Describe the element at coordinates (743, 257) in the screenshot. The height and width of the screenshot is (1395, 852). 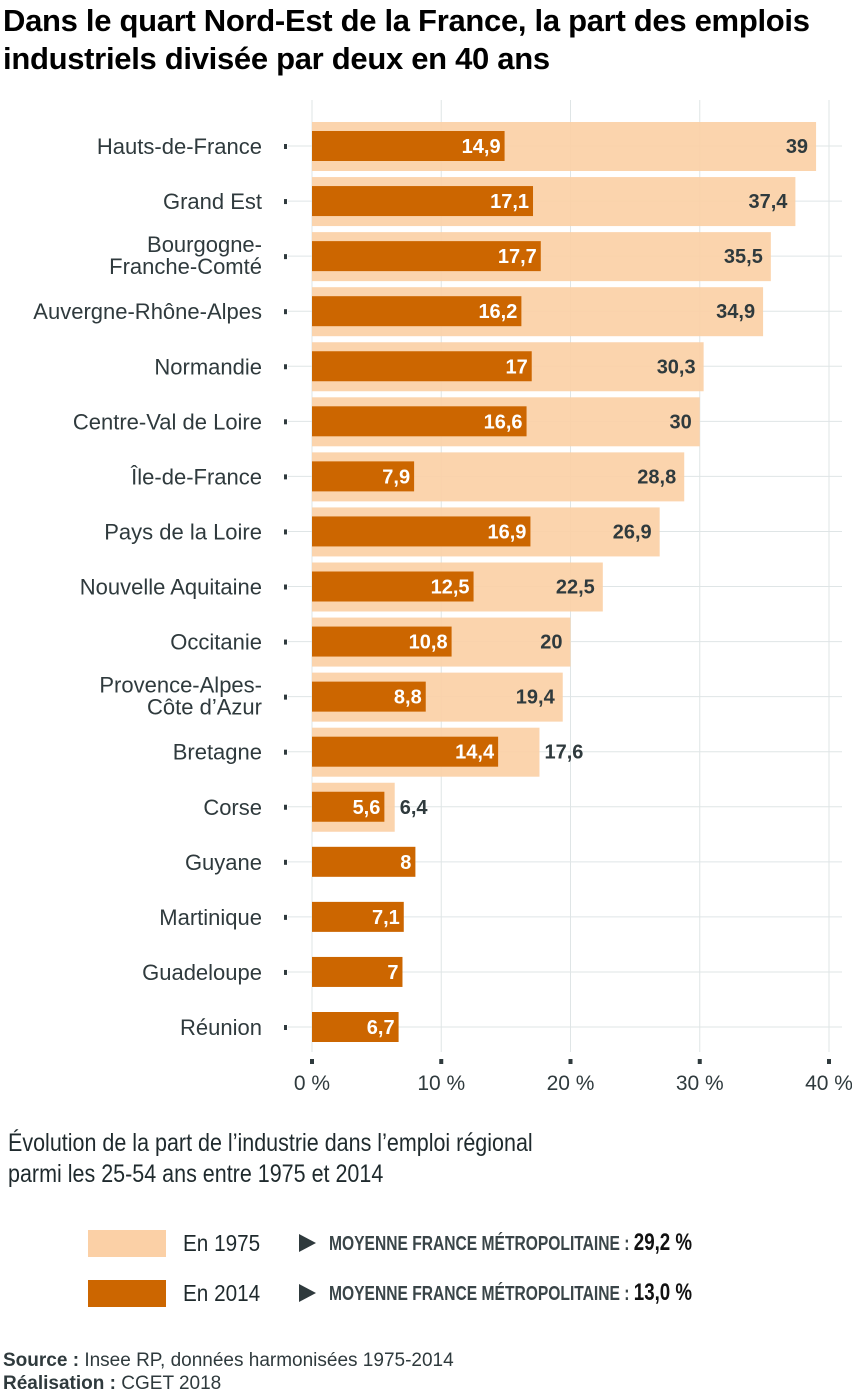
I see `data-label-1975: 35,5` at that location.